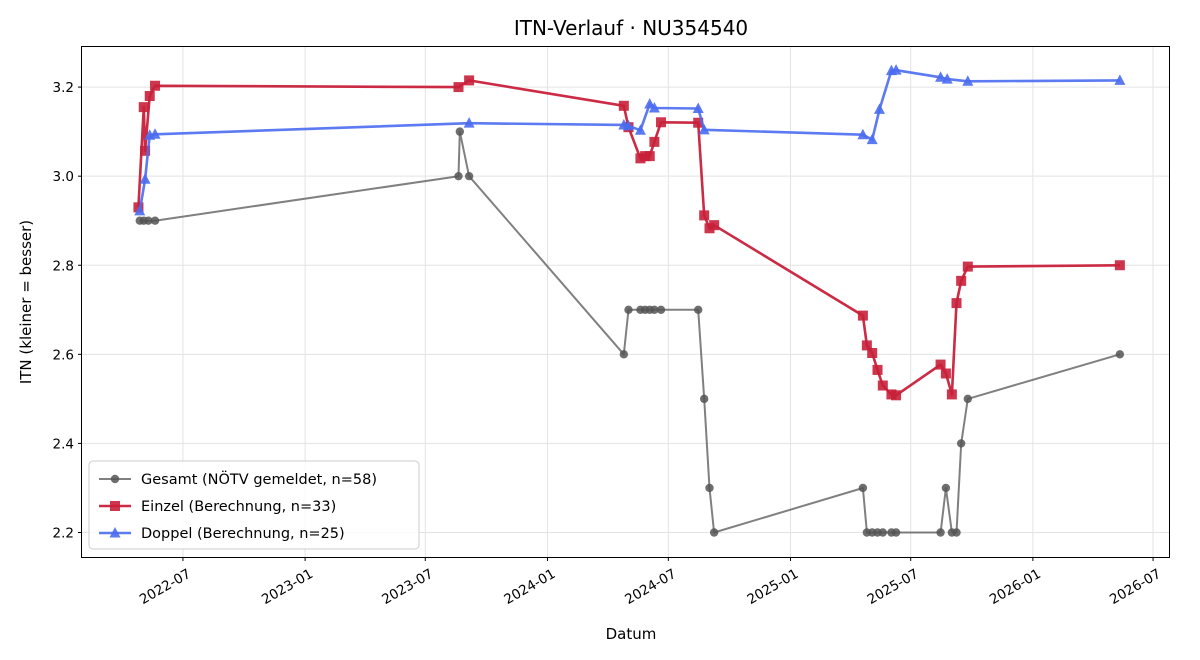  I want to click on y-tick-label: 3.0, so click(63, 177).